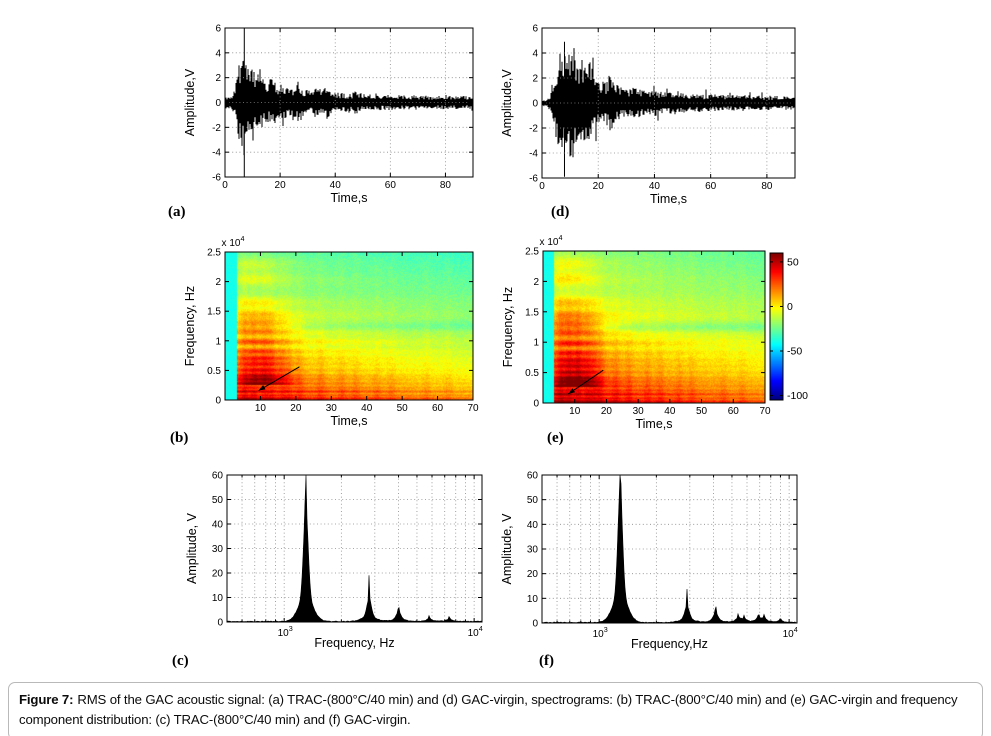 The width and height of the screenshot is (991, 736). I want to click on spectrogram-b-image, so click(349, 326).